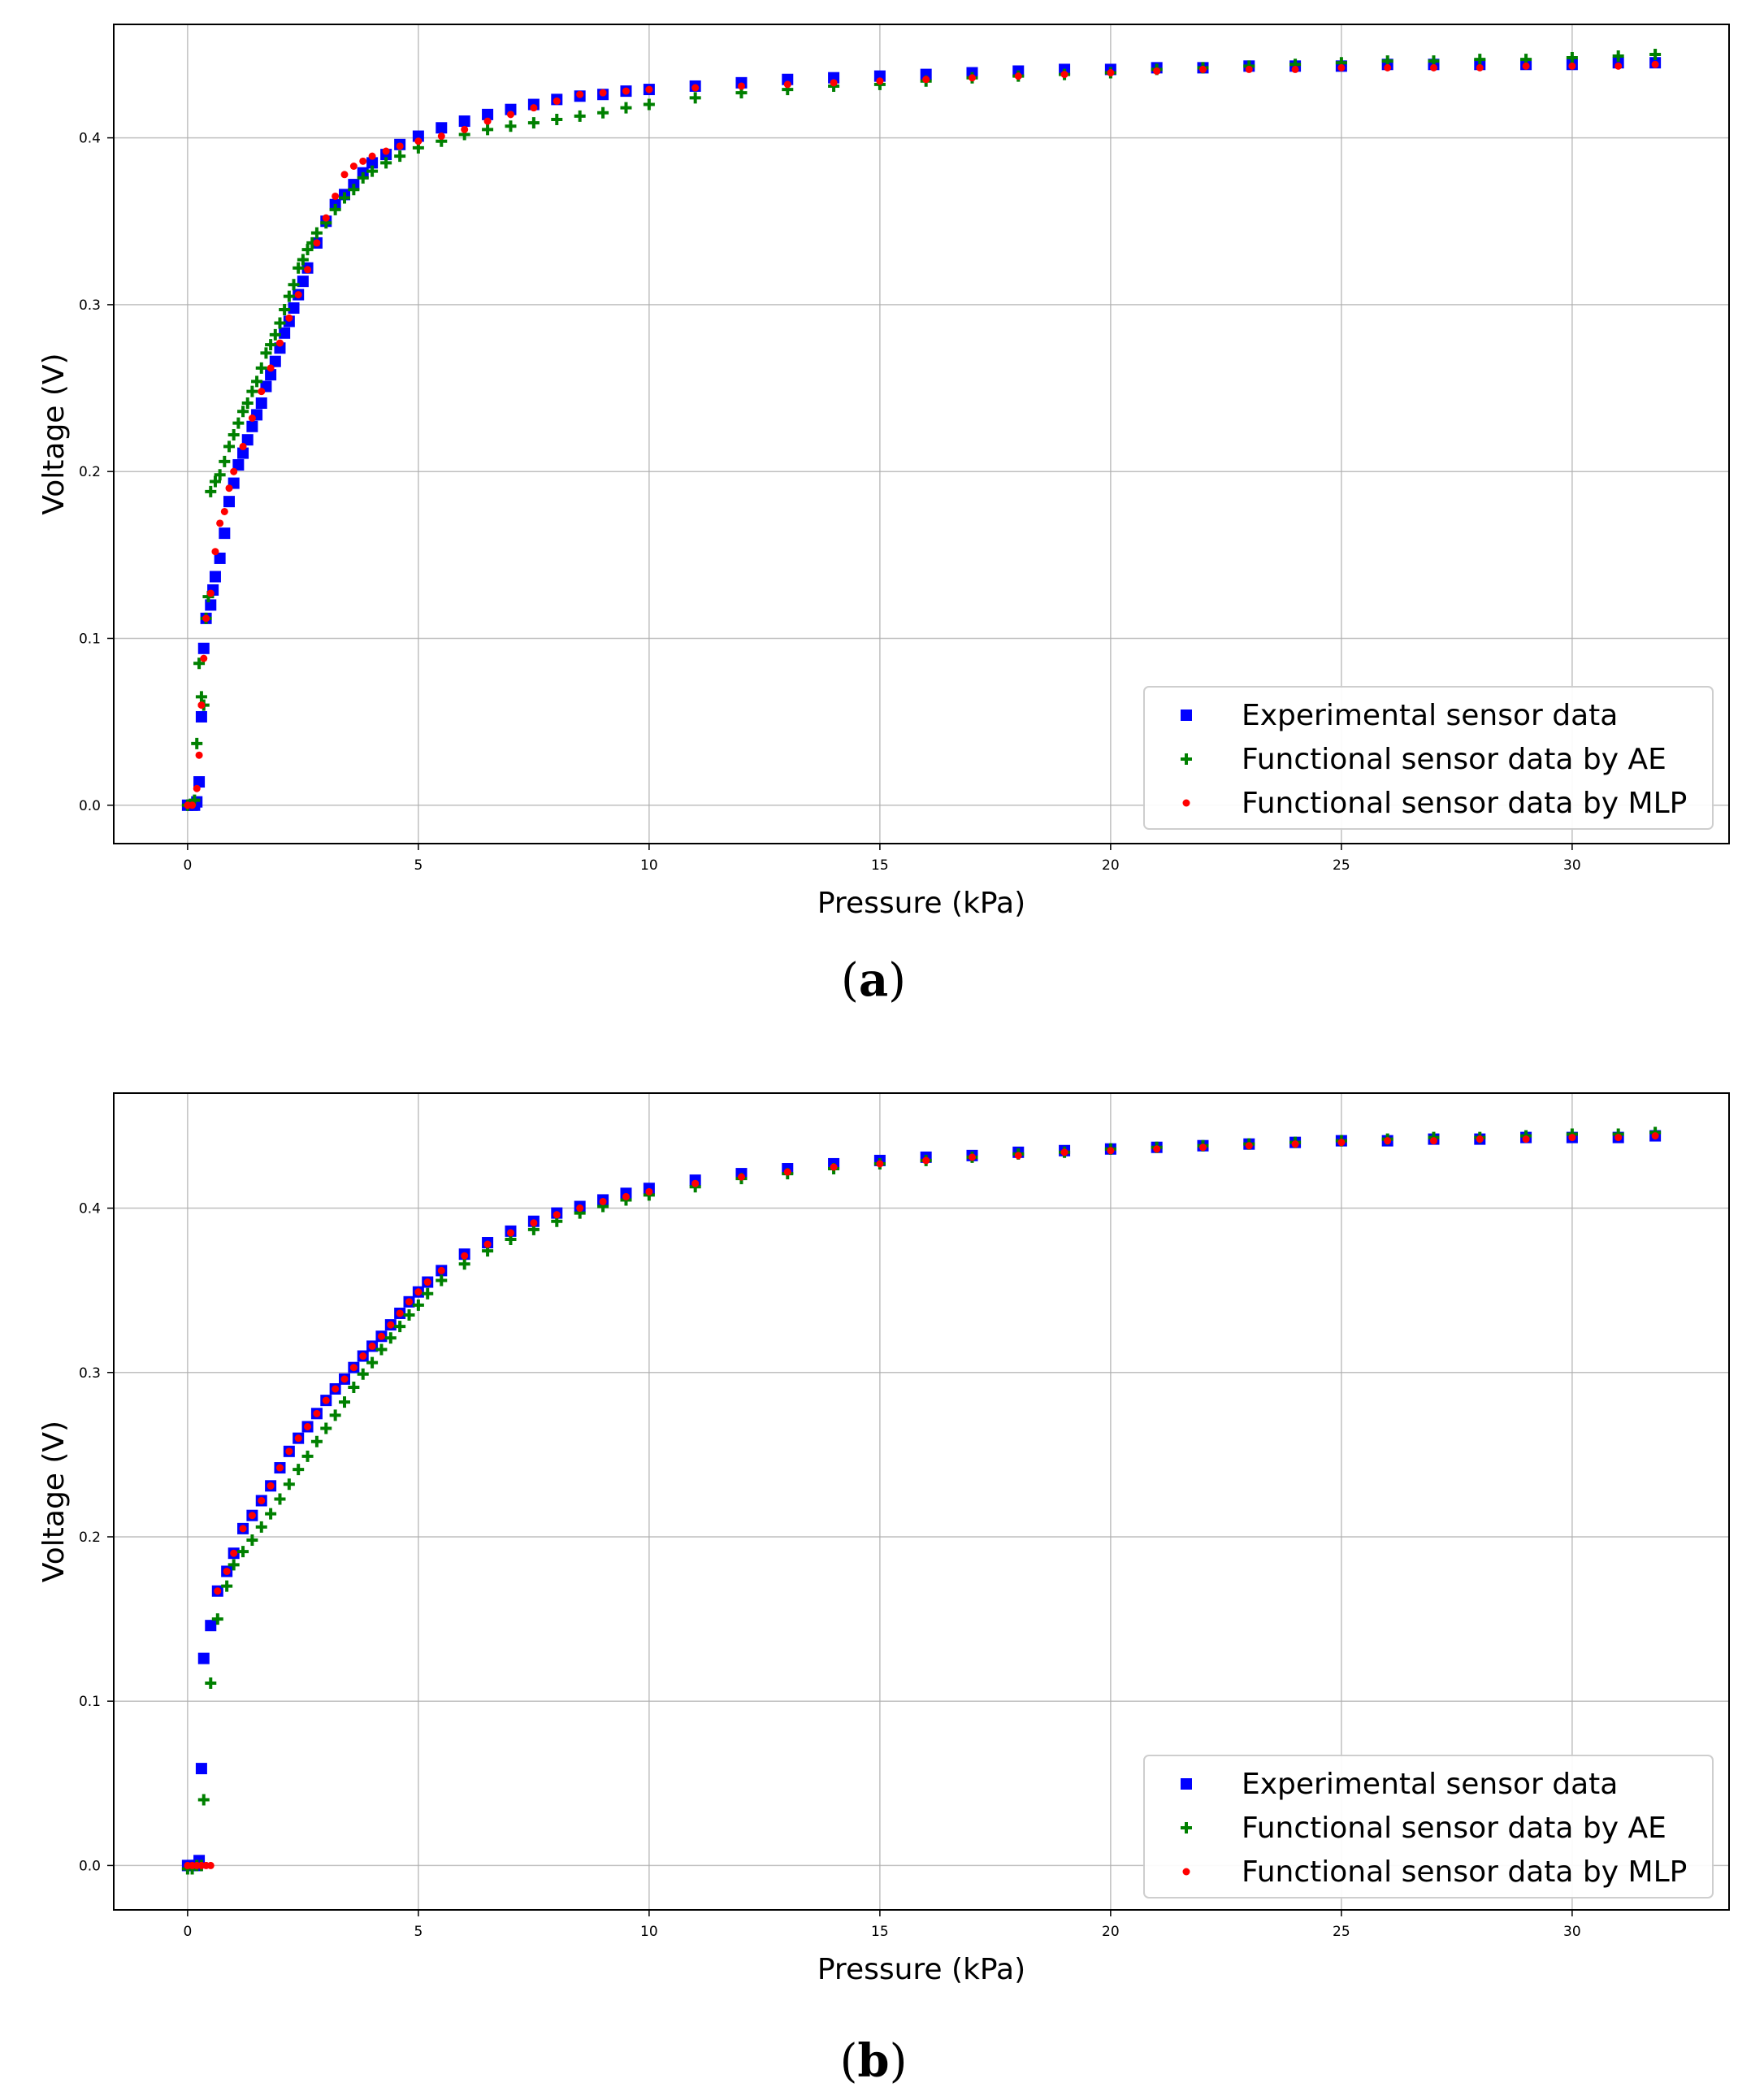 This screenshot has height=2096, width=1764. What do you see at coordinates (90, 472) in the screenshot?
I see `y-tick-label: 0.2` at bounding box center [90, 472].